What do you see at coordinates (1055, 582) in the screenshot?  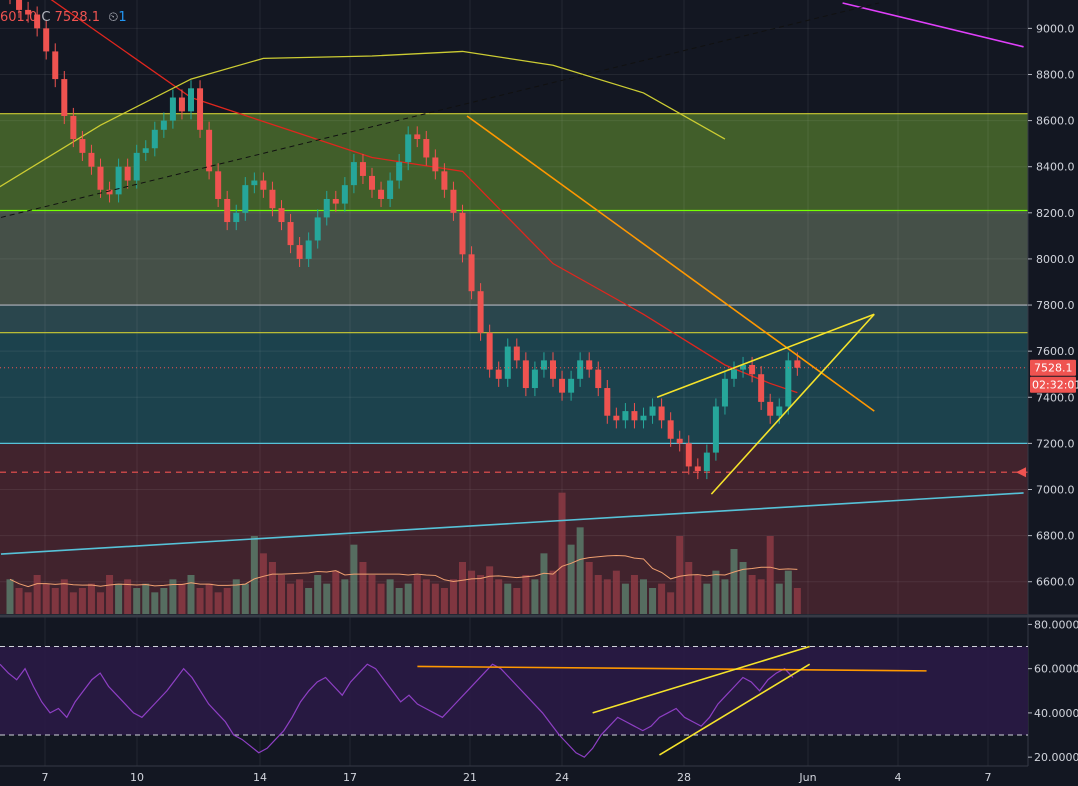 I see `price-tick-label: 6600.0` at bounding box center [1055, 582].